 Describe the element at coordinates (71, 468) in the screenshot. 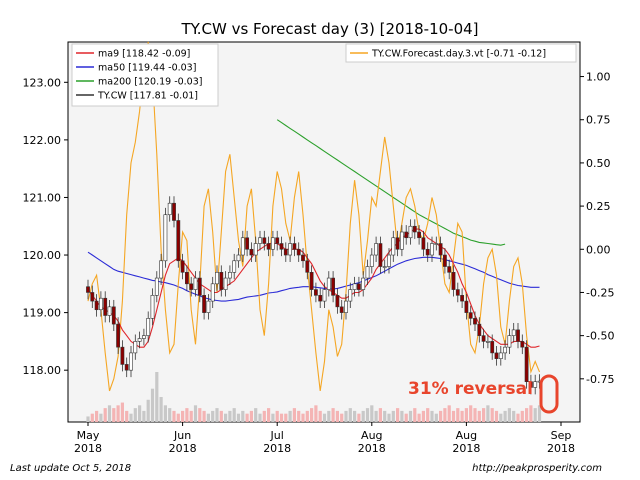

I see `last-update-text: Last update Oct 5, 2018` at that location.